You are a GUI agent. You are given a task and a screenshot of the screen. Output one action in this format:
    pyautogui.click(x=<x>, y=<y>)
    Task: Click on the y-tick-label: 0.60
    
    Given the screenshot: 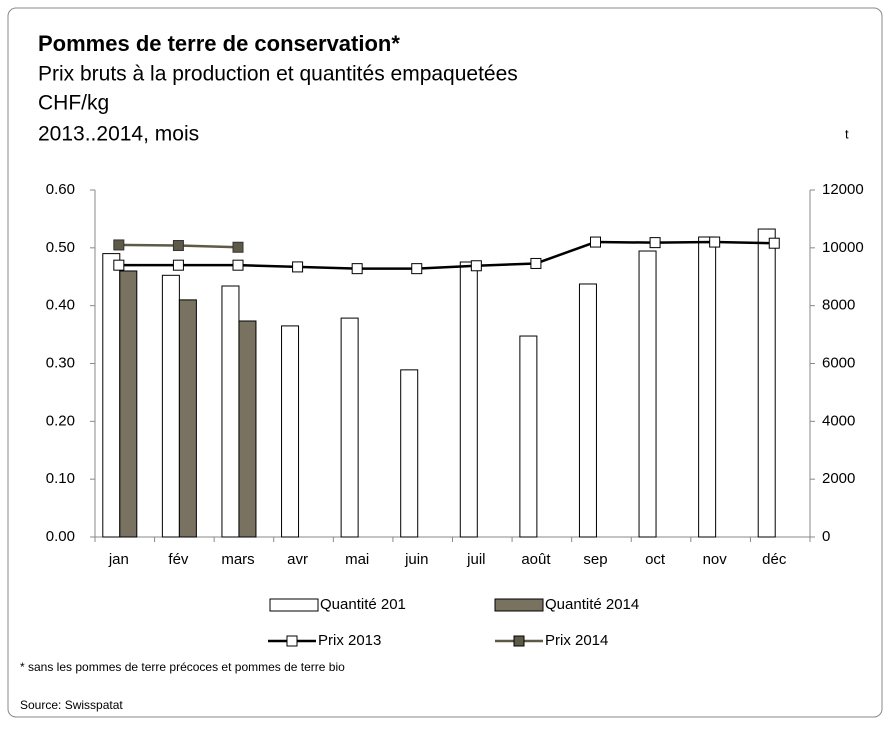 What is the action you would take?
    pyautogui.click(x=60, y=189)
    